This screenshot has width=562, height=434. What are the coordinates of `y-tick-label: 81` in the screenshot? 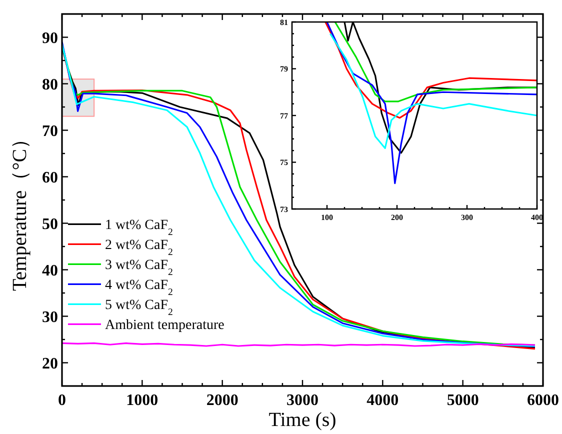 It's located at (284, 22).